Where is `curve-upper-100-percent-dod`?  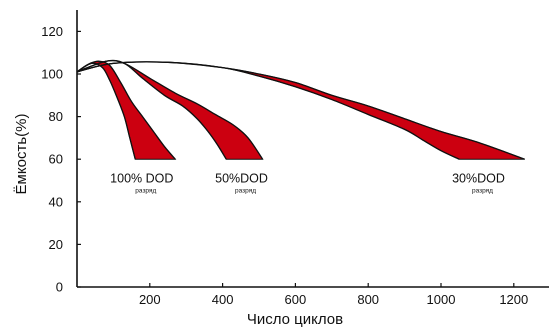
curve-upper-100-percent-dod is located at coordinates (126, 110).